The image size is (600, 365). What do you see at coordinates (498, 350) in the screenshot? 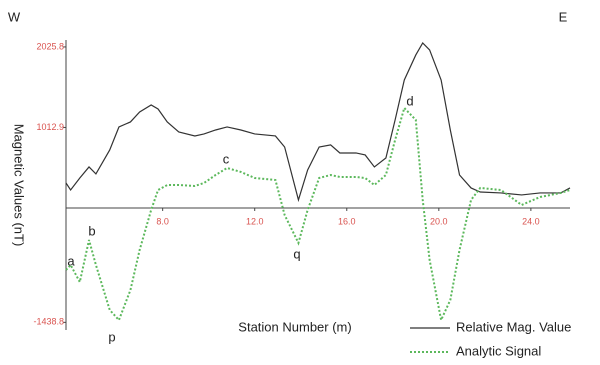
I see `legend-label: Analytic Signal` at bounding box center [498, 350].